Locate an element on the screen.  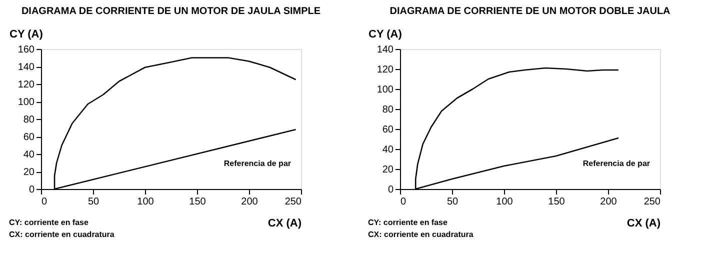
y-tick-label: 160 is located at coordinates (26, 50).